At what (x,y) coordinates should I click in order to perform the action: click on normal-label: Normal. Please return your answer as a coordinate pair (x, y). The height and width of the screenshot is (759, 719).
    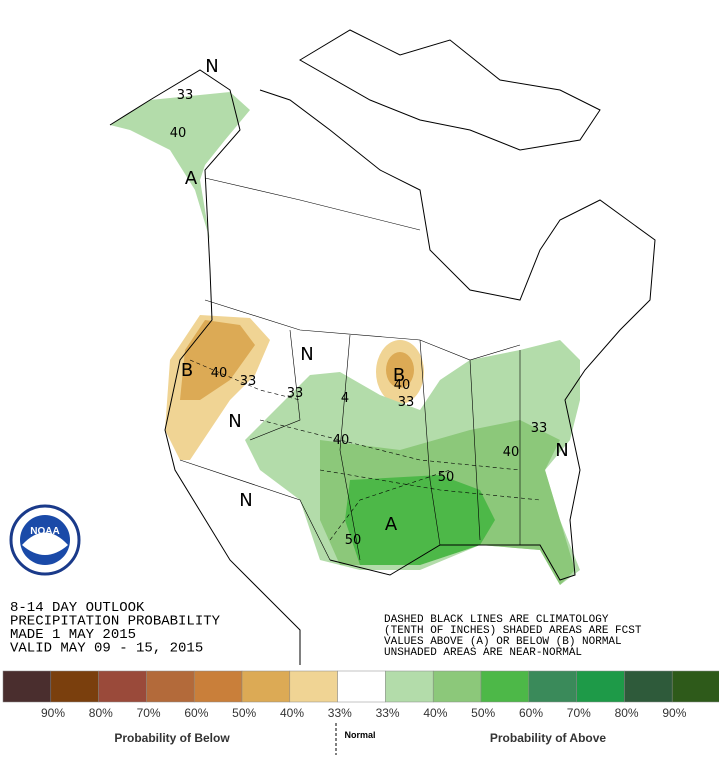
    Looking at the image, I should click on (359, 735).